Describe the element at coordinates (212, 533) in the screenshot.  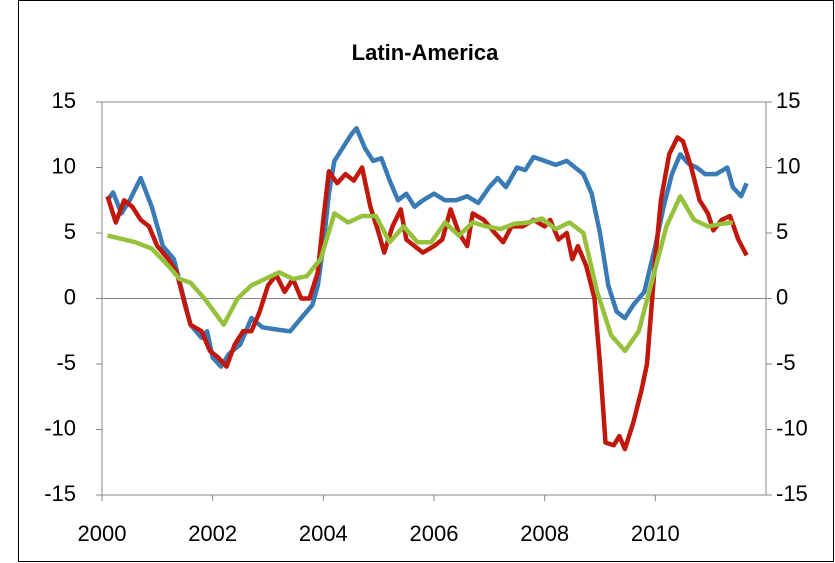
I see `x-tick-label: 2002` at that location.